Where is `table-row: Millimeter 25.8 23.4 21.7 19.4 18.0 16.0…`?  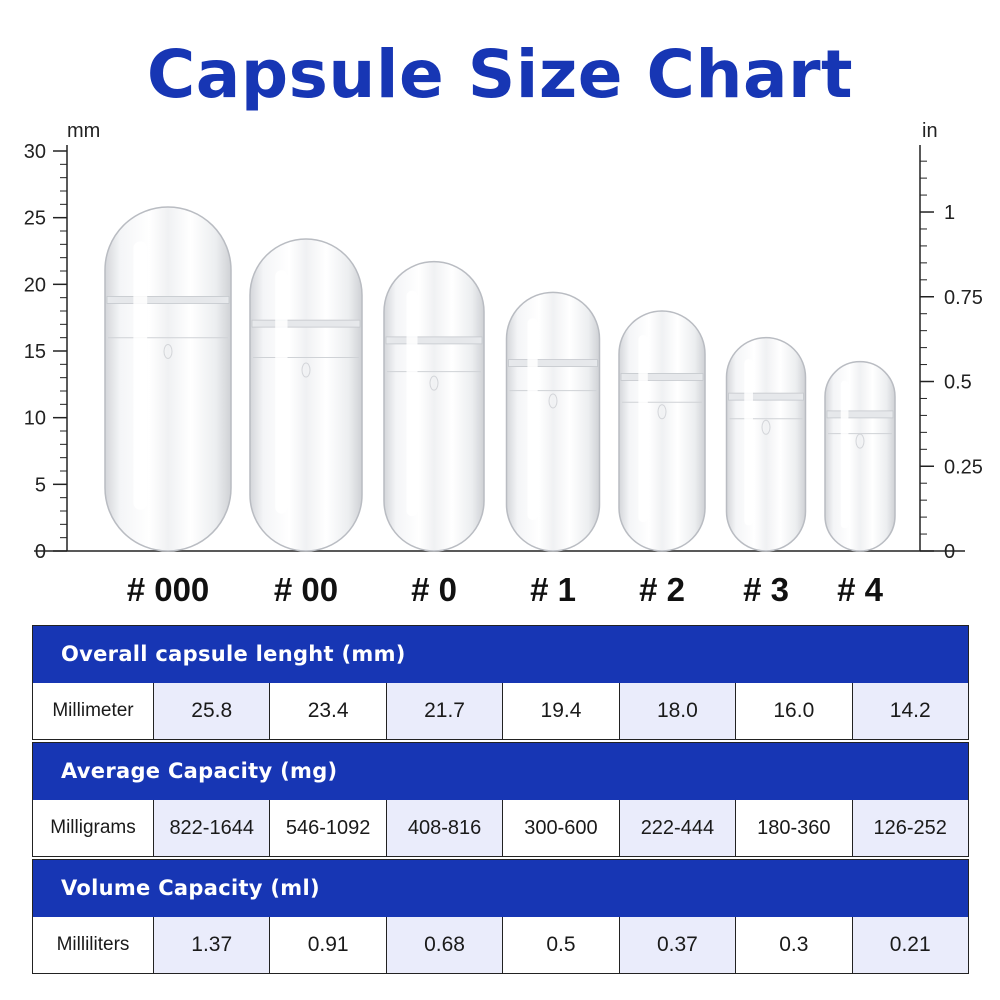
table-row: Millimeter 25.8 23.4 21.7 19.4 18.0 16.0… is located at coordinates (500, 711).